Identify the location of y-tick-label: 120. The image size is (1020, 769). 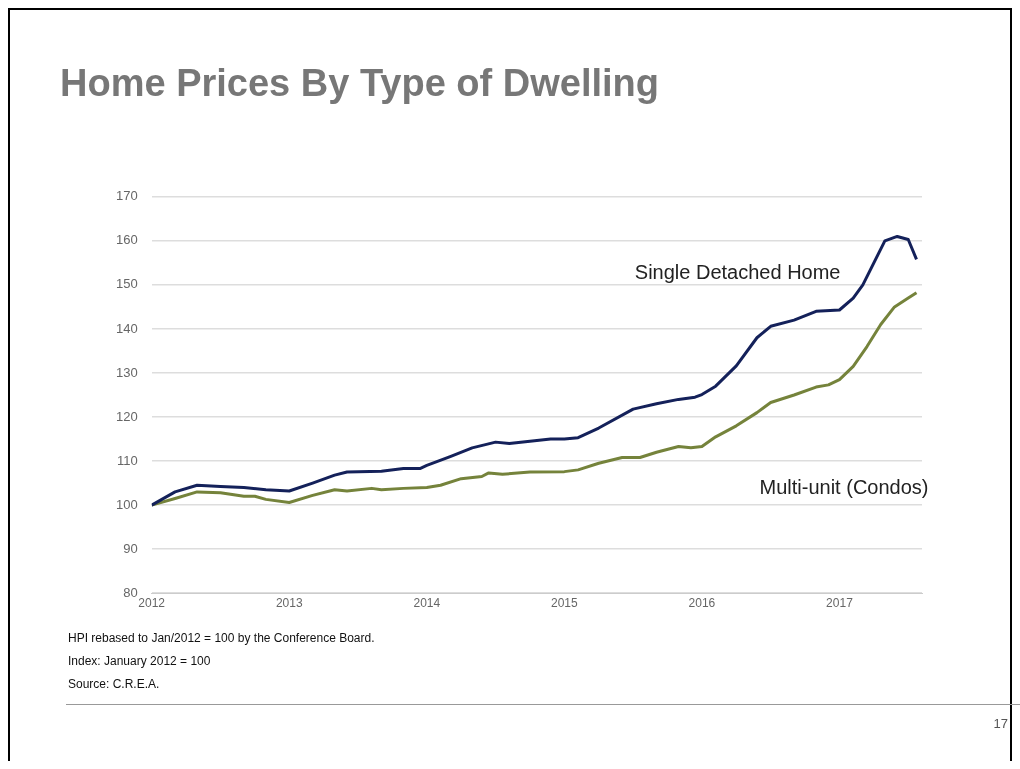
(126, 416).